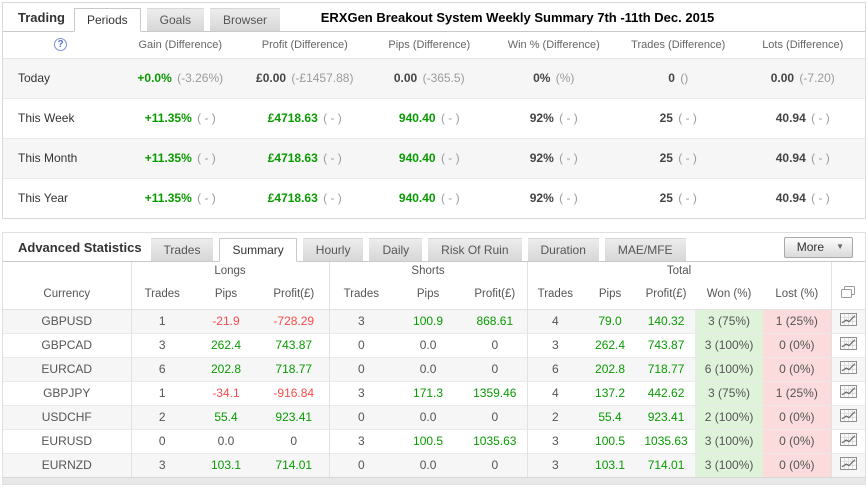  What do you see at coordinates (258, 250) in the screenshot?
I see `stats-tab-summary: Summary` at bounding box center [258, 250].